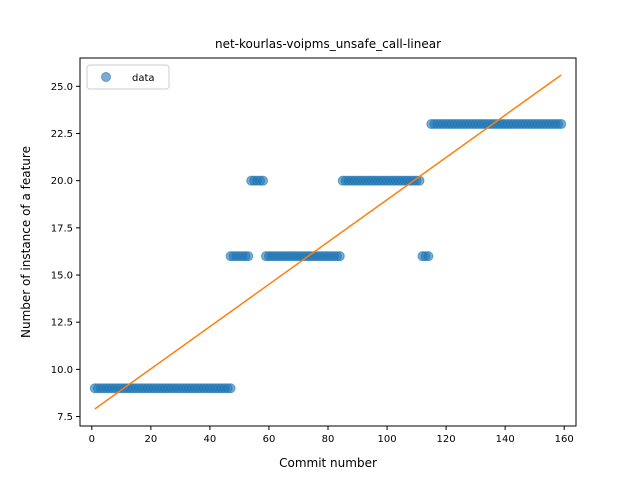 The height and width of the screenshot is (480, 640). Describe the element at coordinates (446, 439) in the screenshot. I see `x-tick-label: 120` at that location.